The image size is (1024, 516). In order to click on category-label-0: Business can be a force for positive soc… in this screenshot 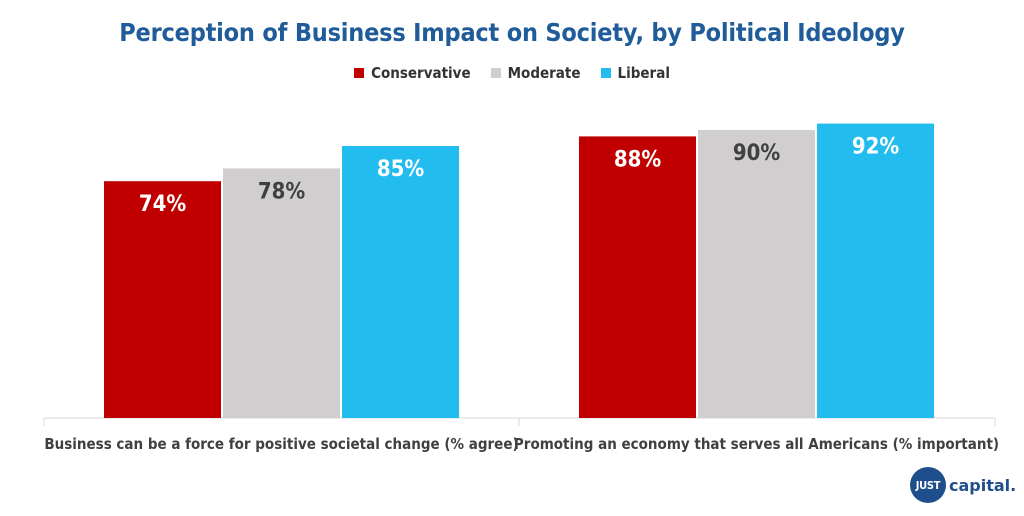, I will do `click(281, 444)`.